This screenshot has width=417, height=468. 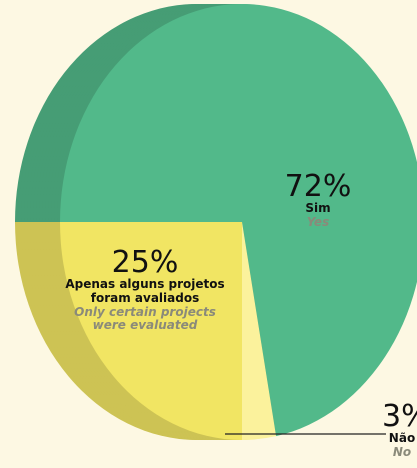 What do you see at coordinates (318, 186) in the screenshot?
I see `value-label: 72%` at bounding box center [318, 186].